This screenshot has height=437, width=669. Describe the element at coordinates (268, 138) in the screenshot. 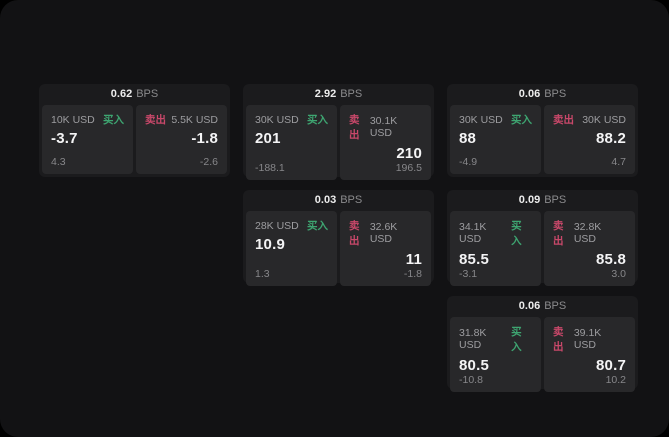

I see `buy-price: 201` at that location.